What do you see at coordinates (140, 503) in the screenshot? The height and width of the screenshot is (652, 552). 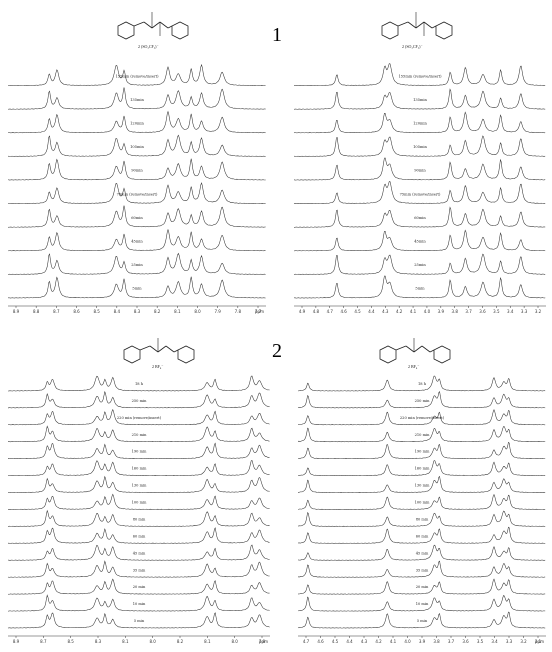 I see `trace-label: 100 min` at bounding box center [140, 503].